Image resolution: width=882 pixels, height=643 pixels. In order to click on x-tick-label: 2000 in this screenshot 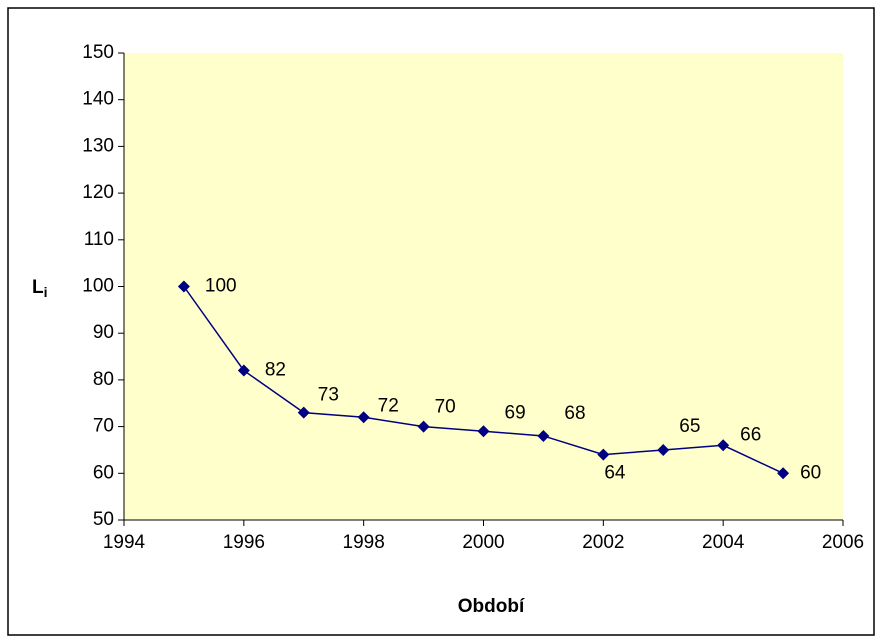, I will do `click(483, 542)`.